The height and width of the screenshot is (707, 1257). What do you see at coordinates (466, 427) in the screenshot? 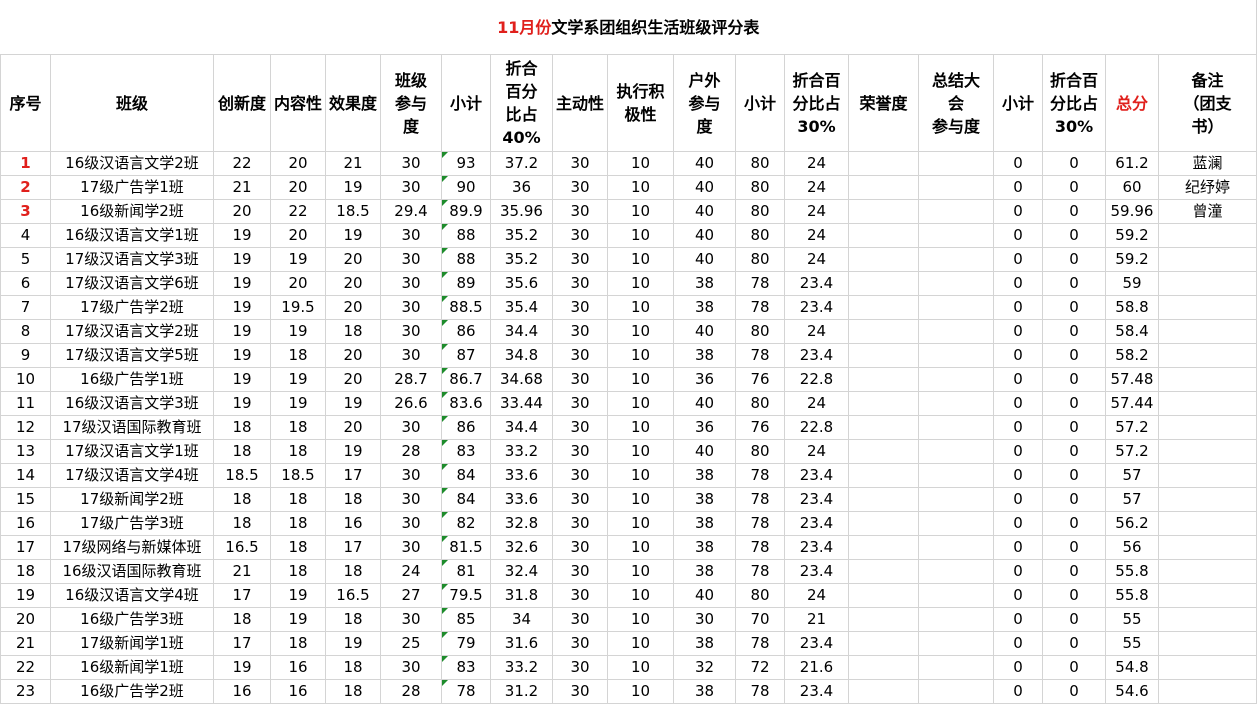
I see `cell: 86` at bounding box center [466, 427].